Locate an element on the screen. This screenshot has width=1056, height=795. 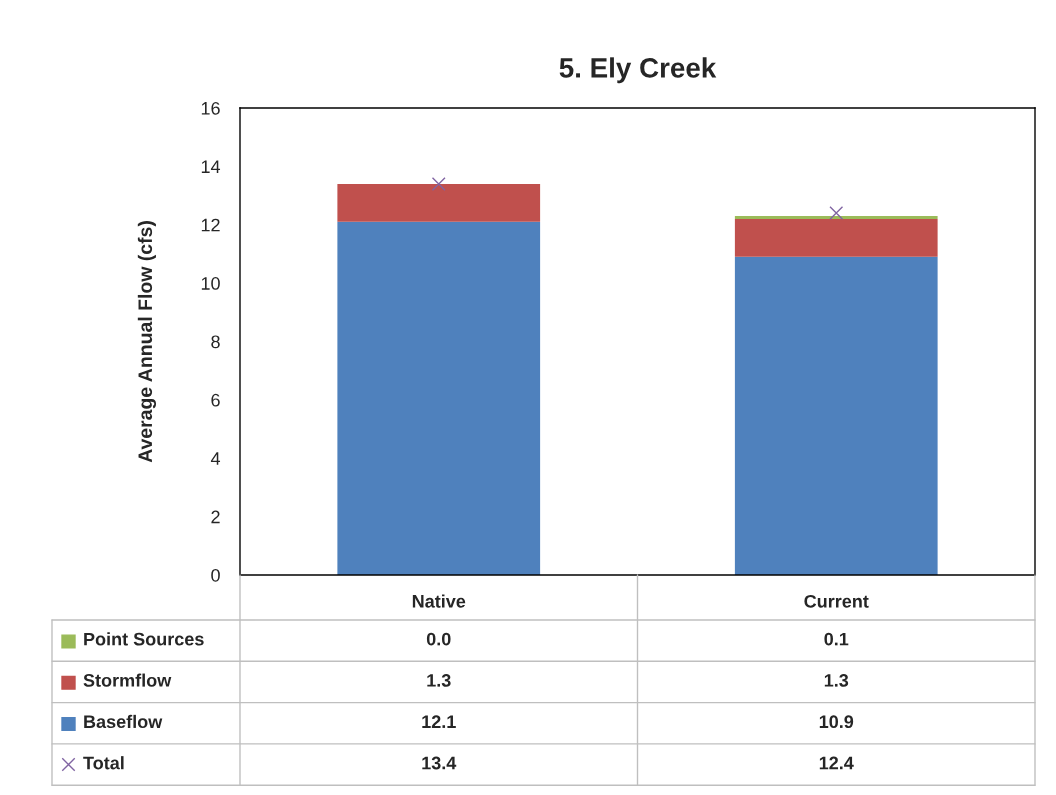
legend-label: Point Sources is located at coordinates (144, 639).